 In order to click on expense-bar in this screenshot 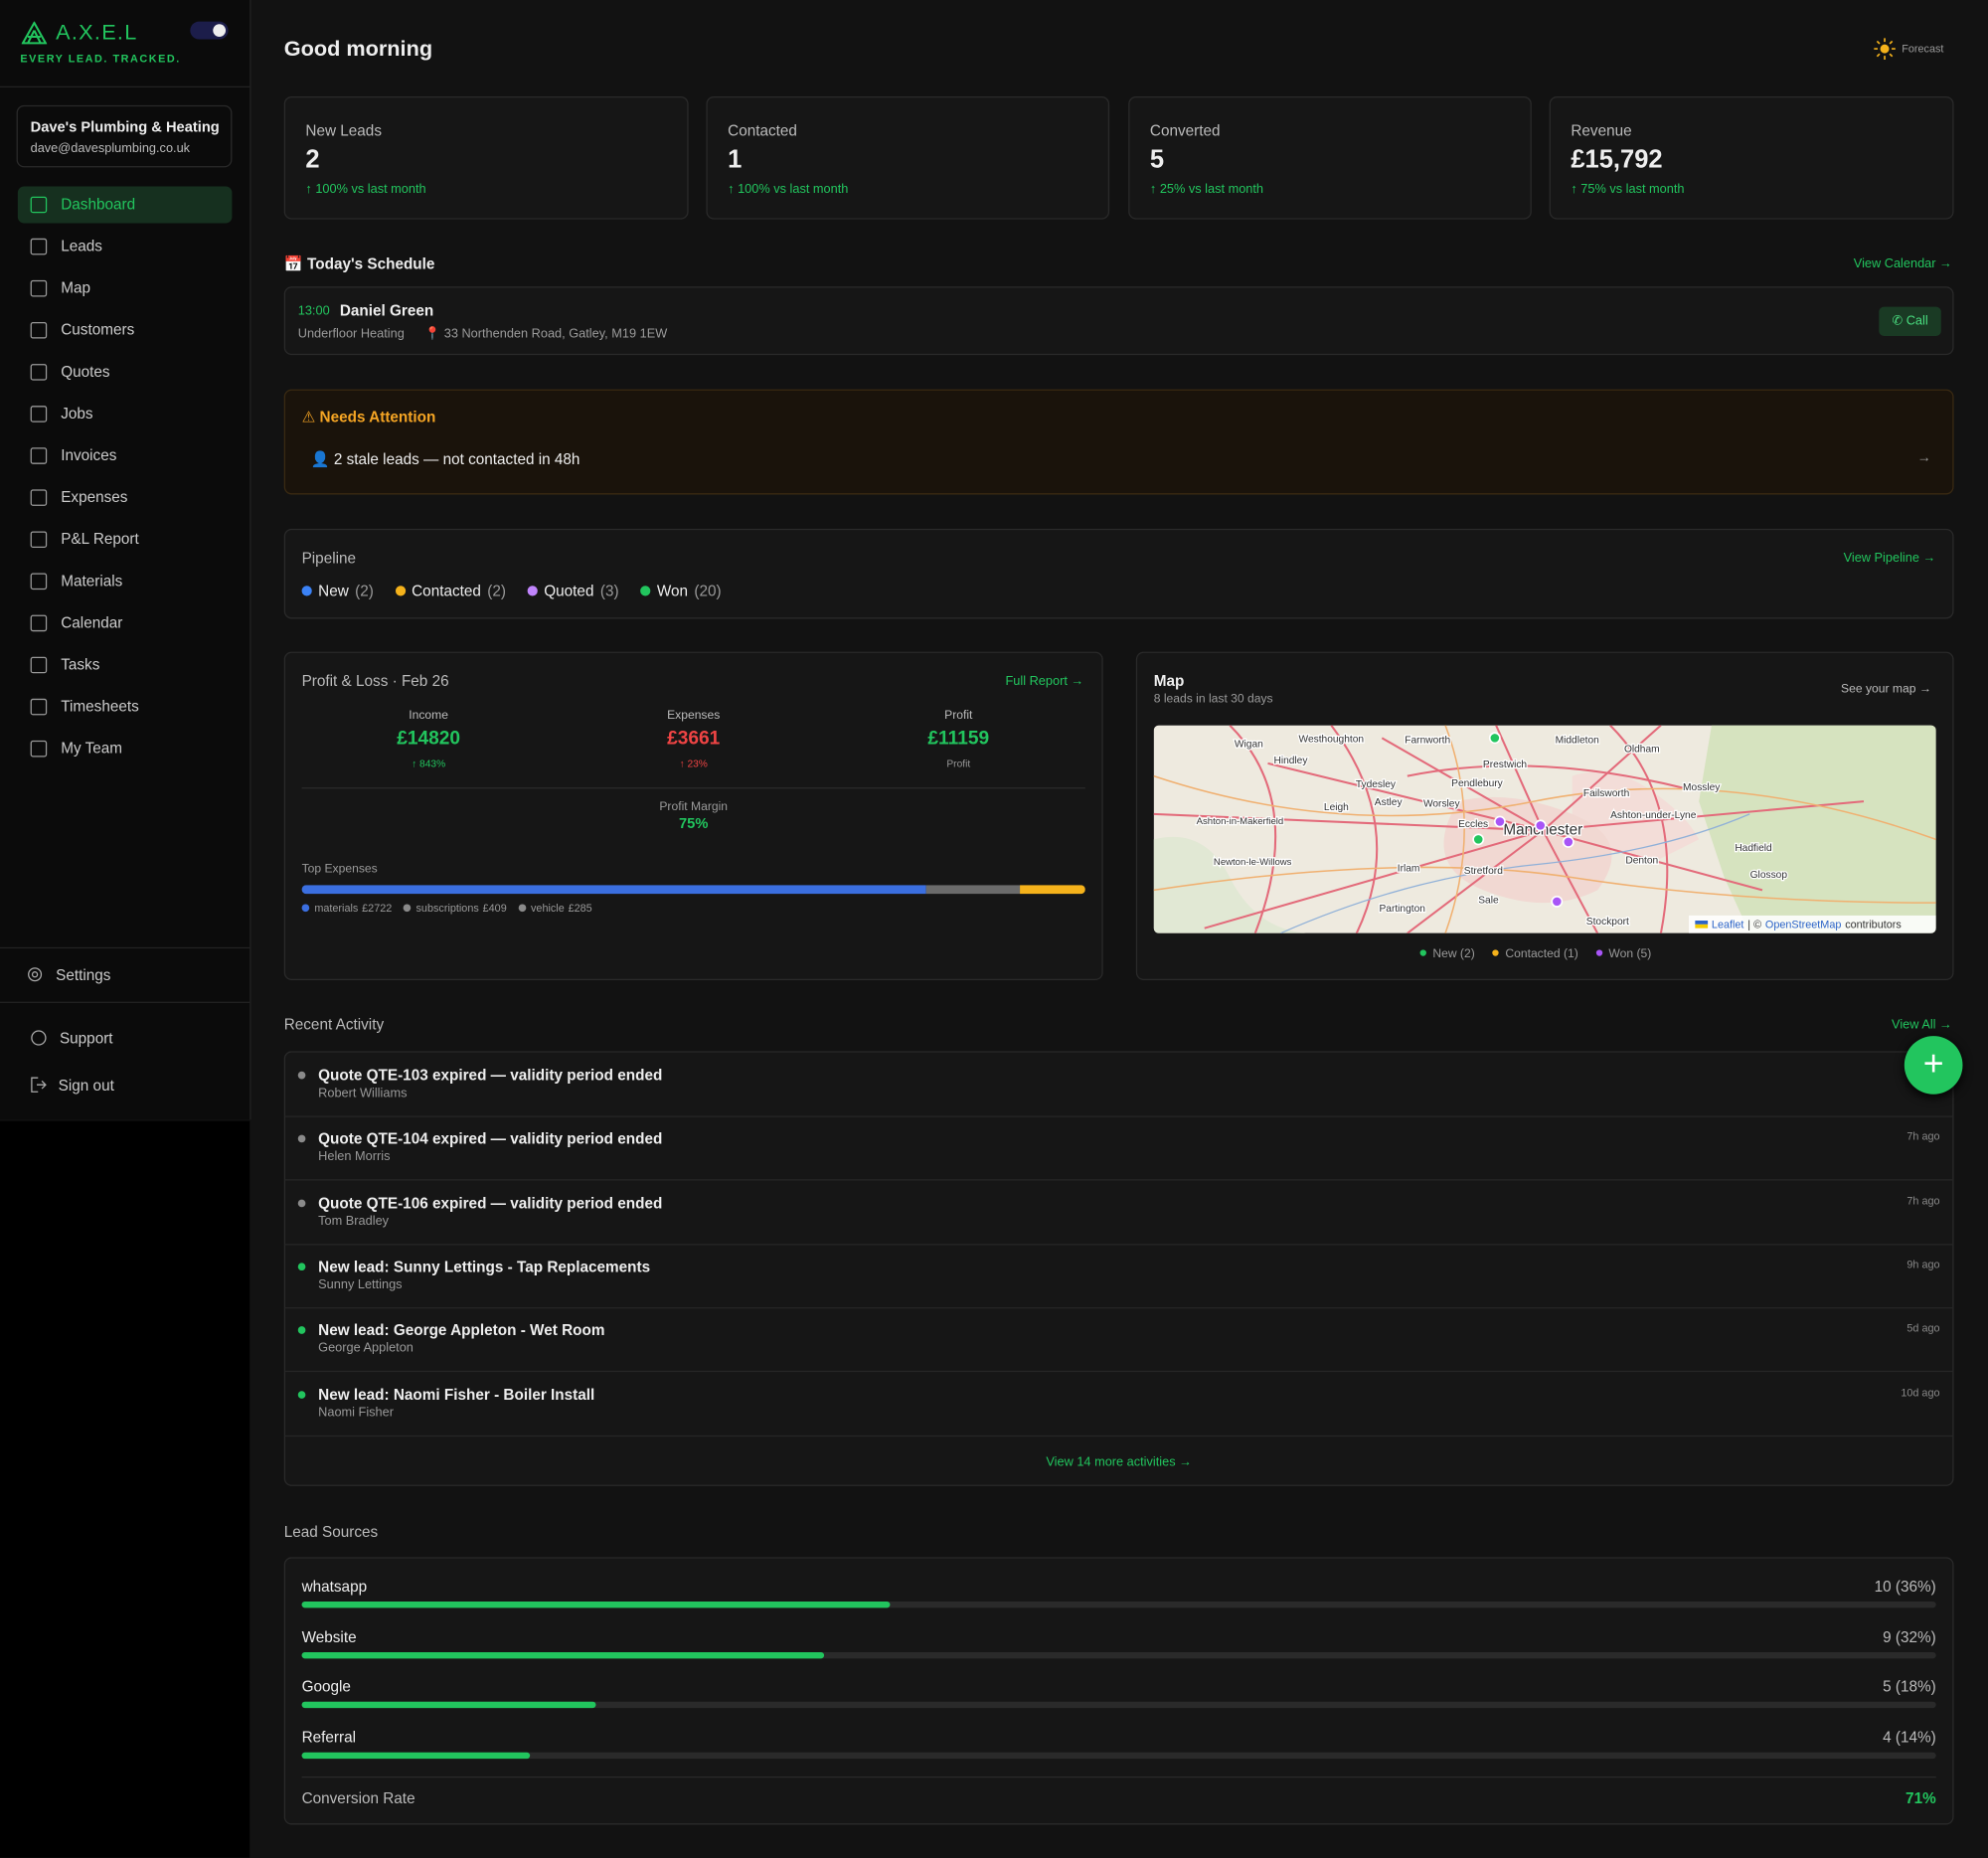, I will do `click(693, 889)`.